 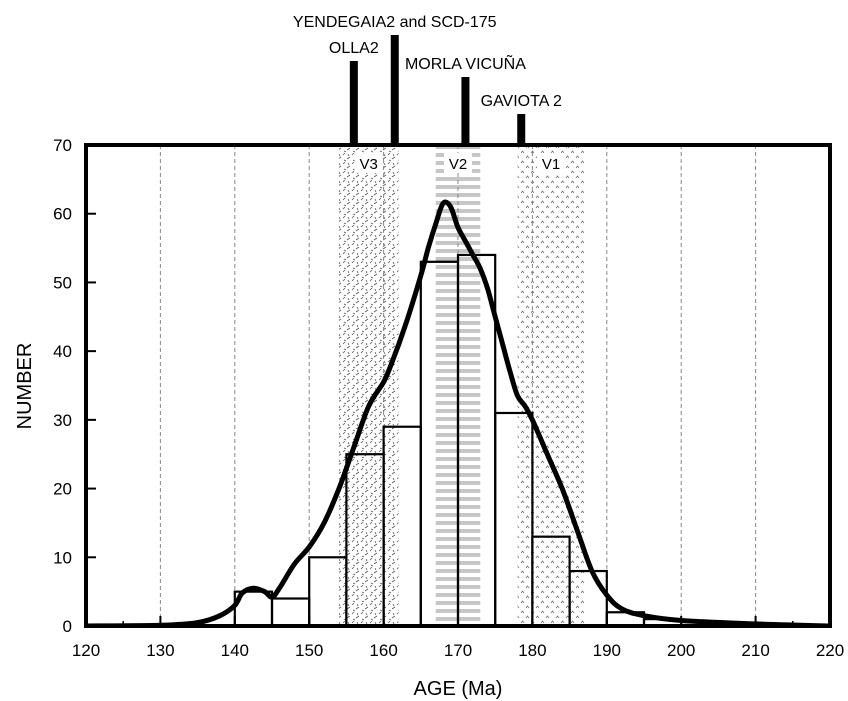 I want to click on x-tick-label: 120, so click(x=86, y=650).